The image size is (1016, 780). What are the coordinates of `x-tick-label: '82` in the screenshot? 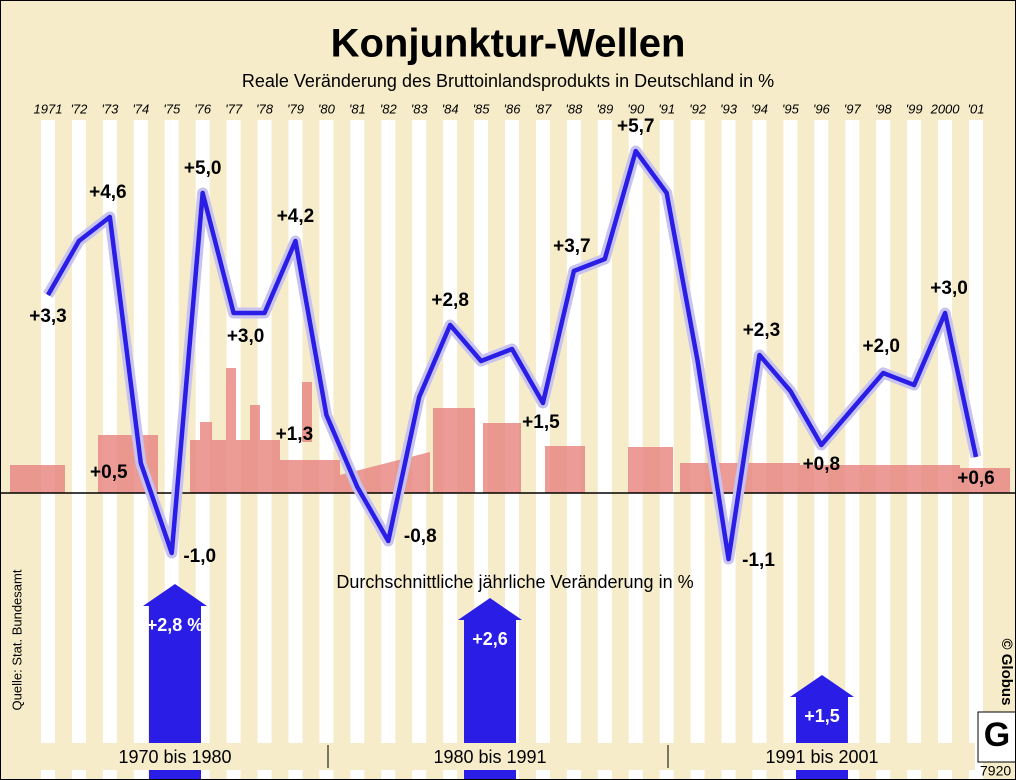 It's located at (389, 108).